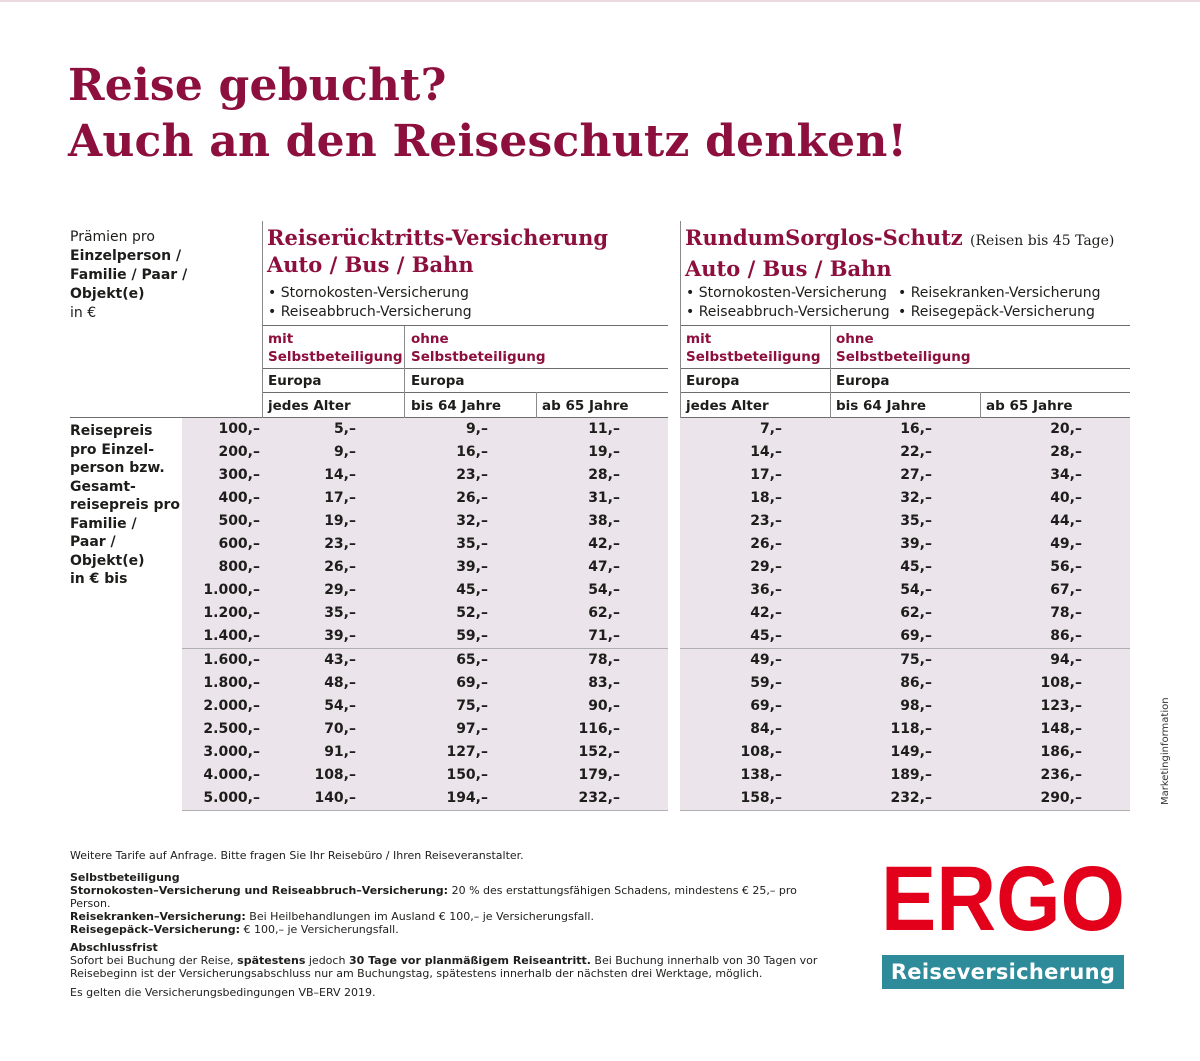  What do you see at coordinates (231, 613) in the screenshot?
I see `travel-price: 1.200,–` at bounding box center [231, 613].